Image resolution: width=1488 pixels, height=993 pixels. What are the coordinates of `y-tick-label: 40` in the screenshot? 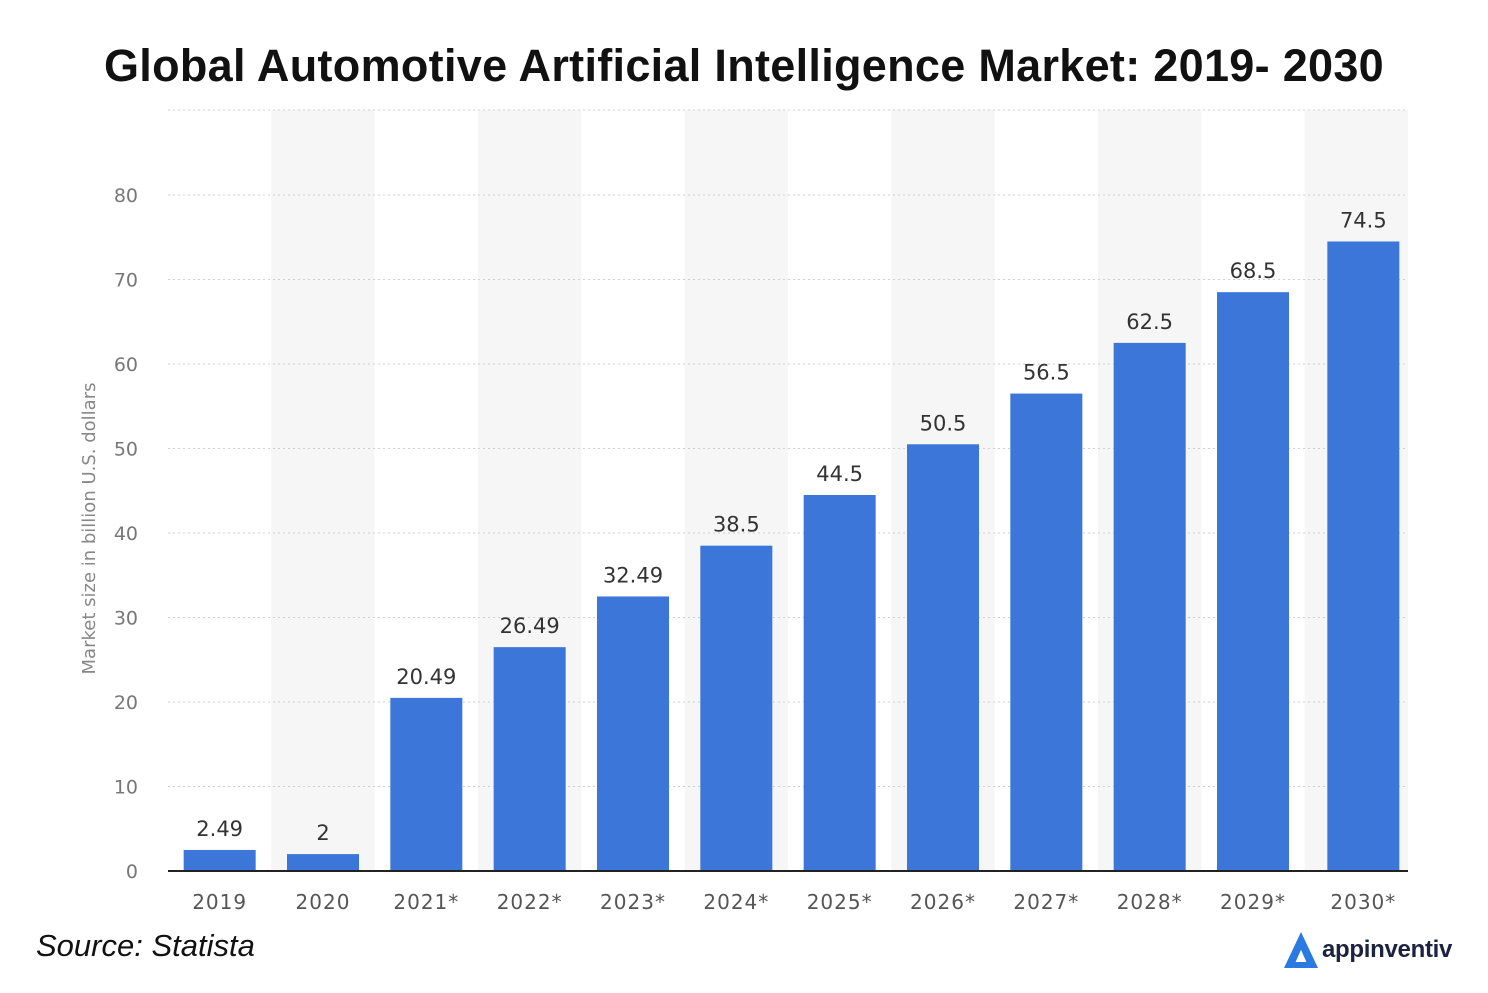 It's located at (126, 534).